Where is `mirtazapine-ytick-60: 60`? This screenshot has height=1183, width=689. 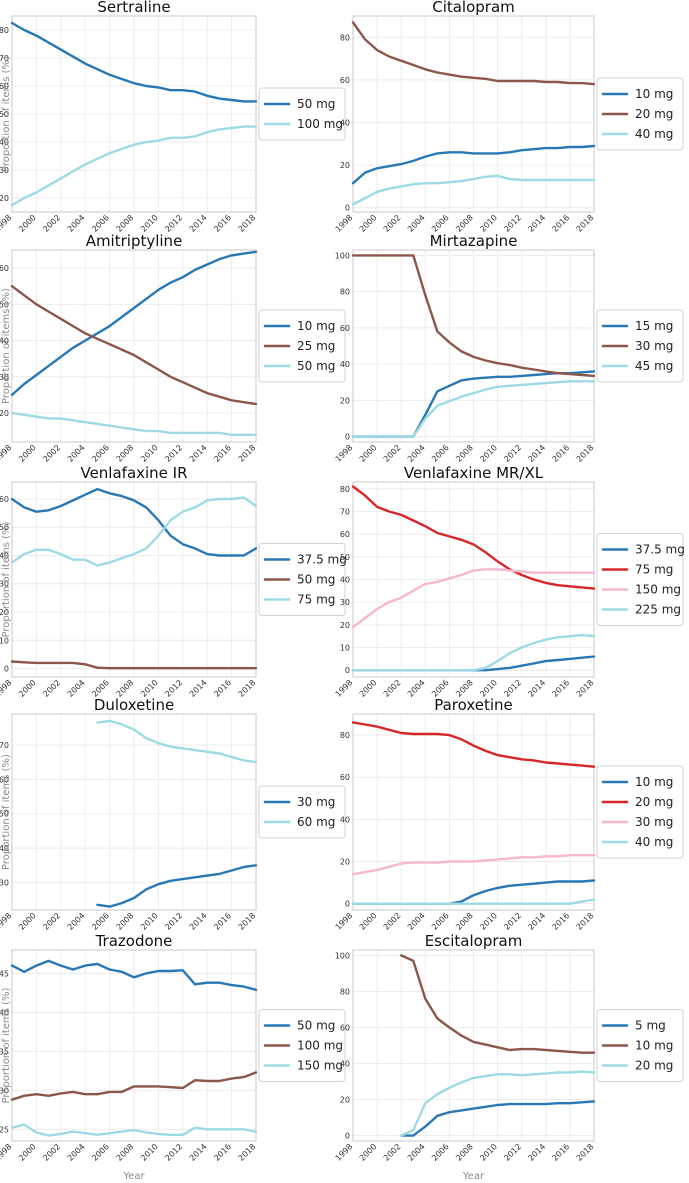
mirtazapine-ytick-60: 60 is located at coordinates (345, 328).